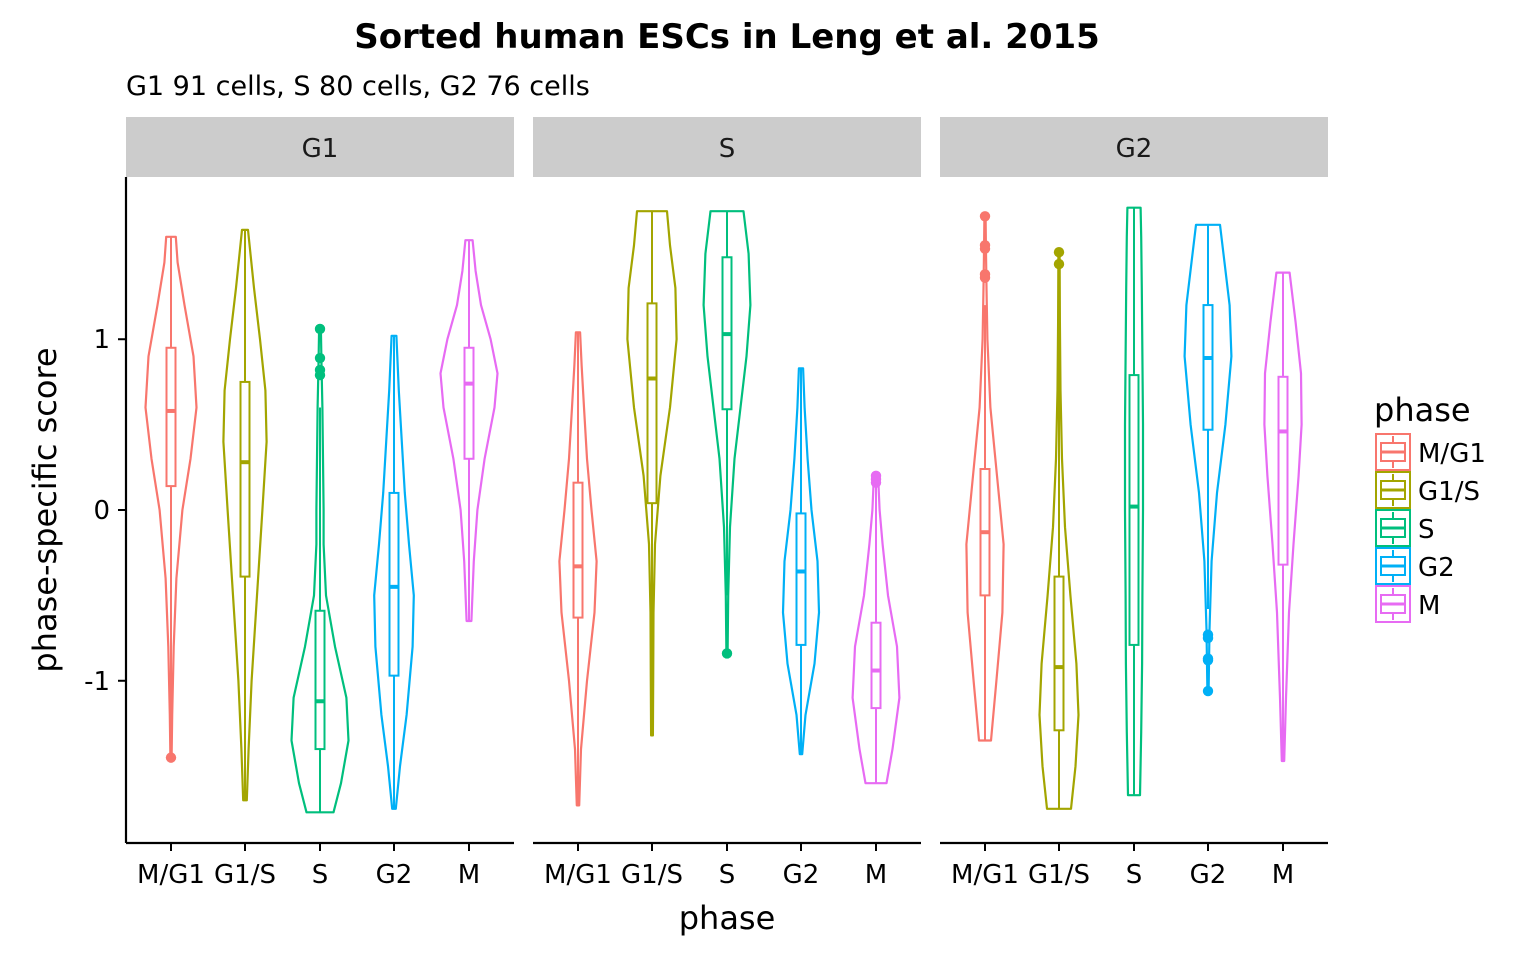  I want to click on facet-strip-label: S, so click(727, 149).